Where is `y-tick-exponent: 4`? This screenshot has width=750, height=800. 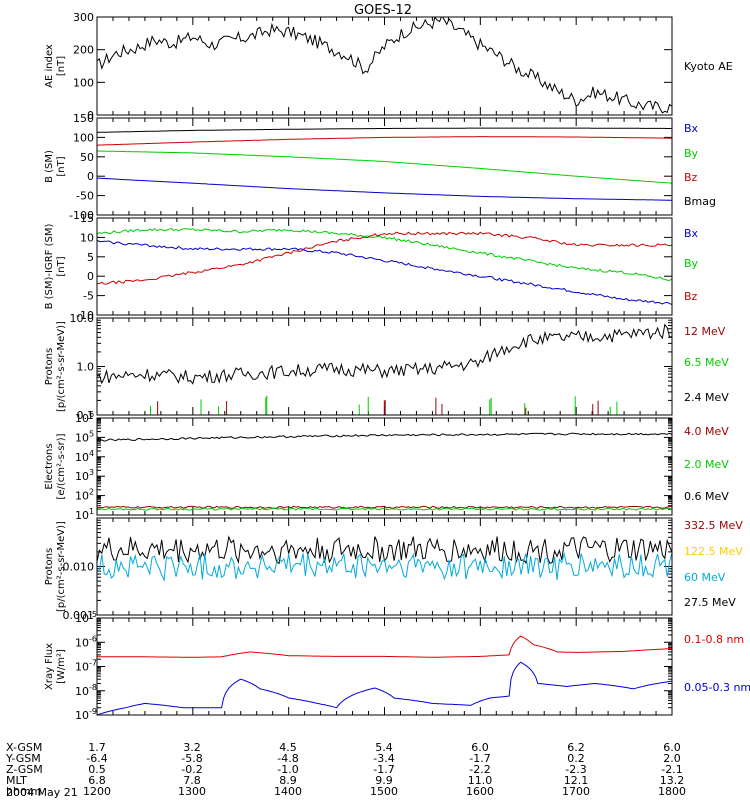
y-tick-exponent: 4 is located at coordinates (91, 453).